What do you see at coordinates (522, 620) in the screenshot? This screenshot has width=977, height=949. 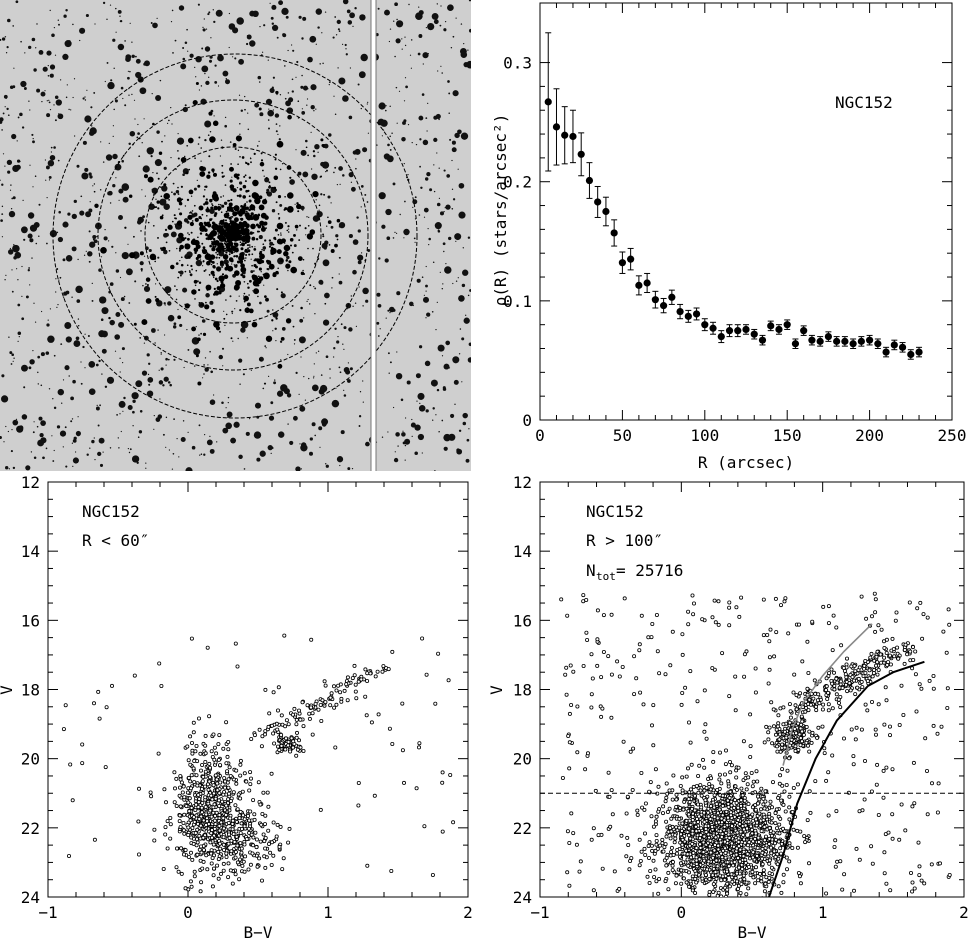 I see `y-tick-label: 16` at bounding box center [522, 620].